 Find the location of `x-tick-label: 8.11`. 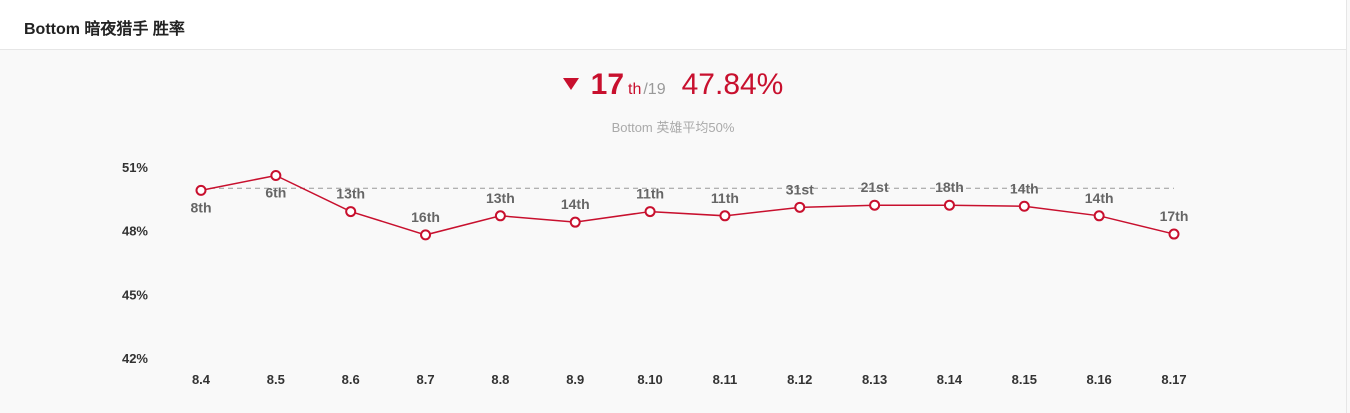

x-tick-label: 8.11 is located at coordinates (725, 379).